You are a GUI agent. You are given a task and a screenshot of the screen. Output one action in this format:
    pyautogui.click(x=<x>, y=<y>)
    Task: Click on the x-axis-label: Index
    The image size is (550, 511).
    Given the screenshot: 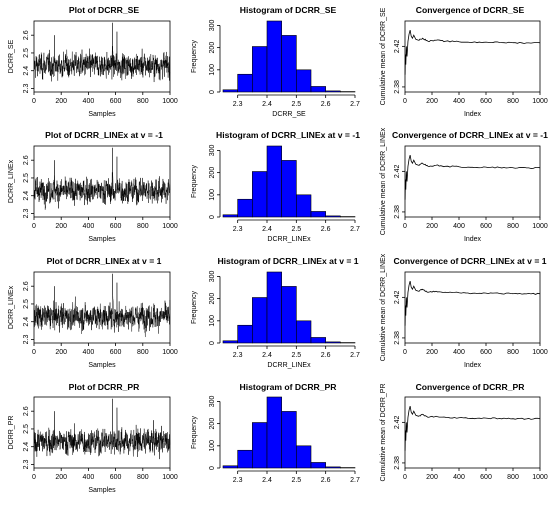 What is the action you would take?
    pyautogui.click(x=473, y=114)
    